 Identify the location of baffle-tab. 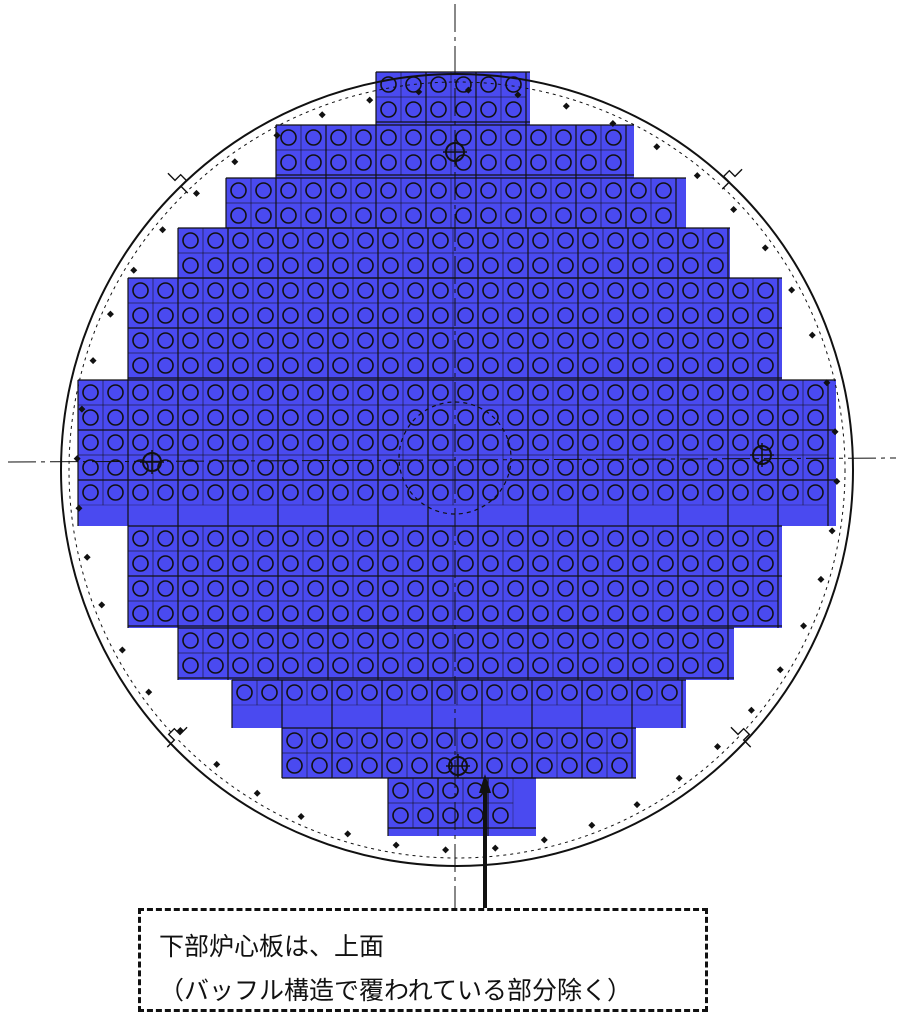
(178, 183).